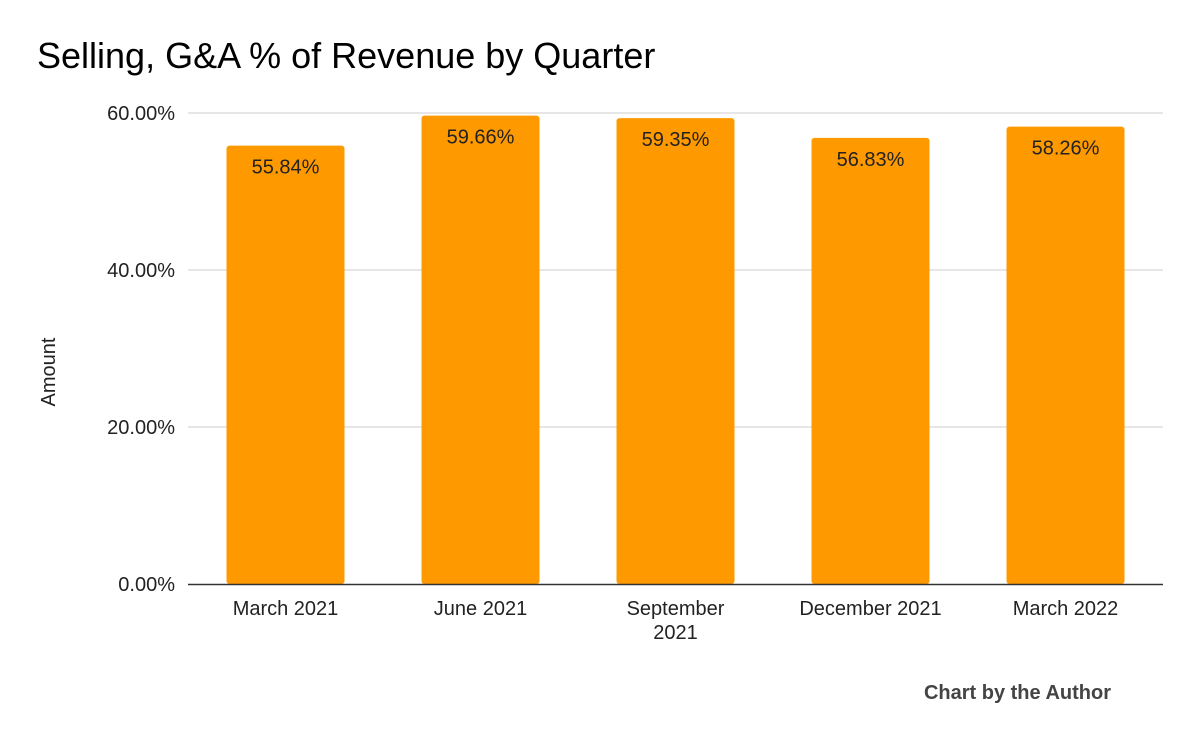 Image resolution: width=1199 pixels, height=742 pixels. Describe the element at coordinates (141, 271) in the screenshot. I see `y-tick-label: 40.00%` at that location.